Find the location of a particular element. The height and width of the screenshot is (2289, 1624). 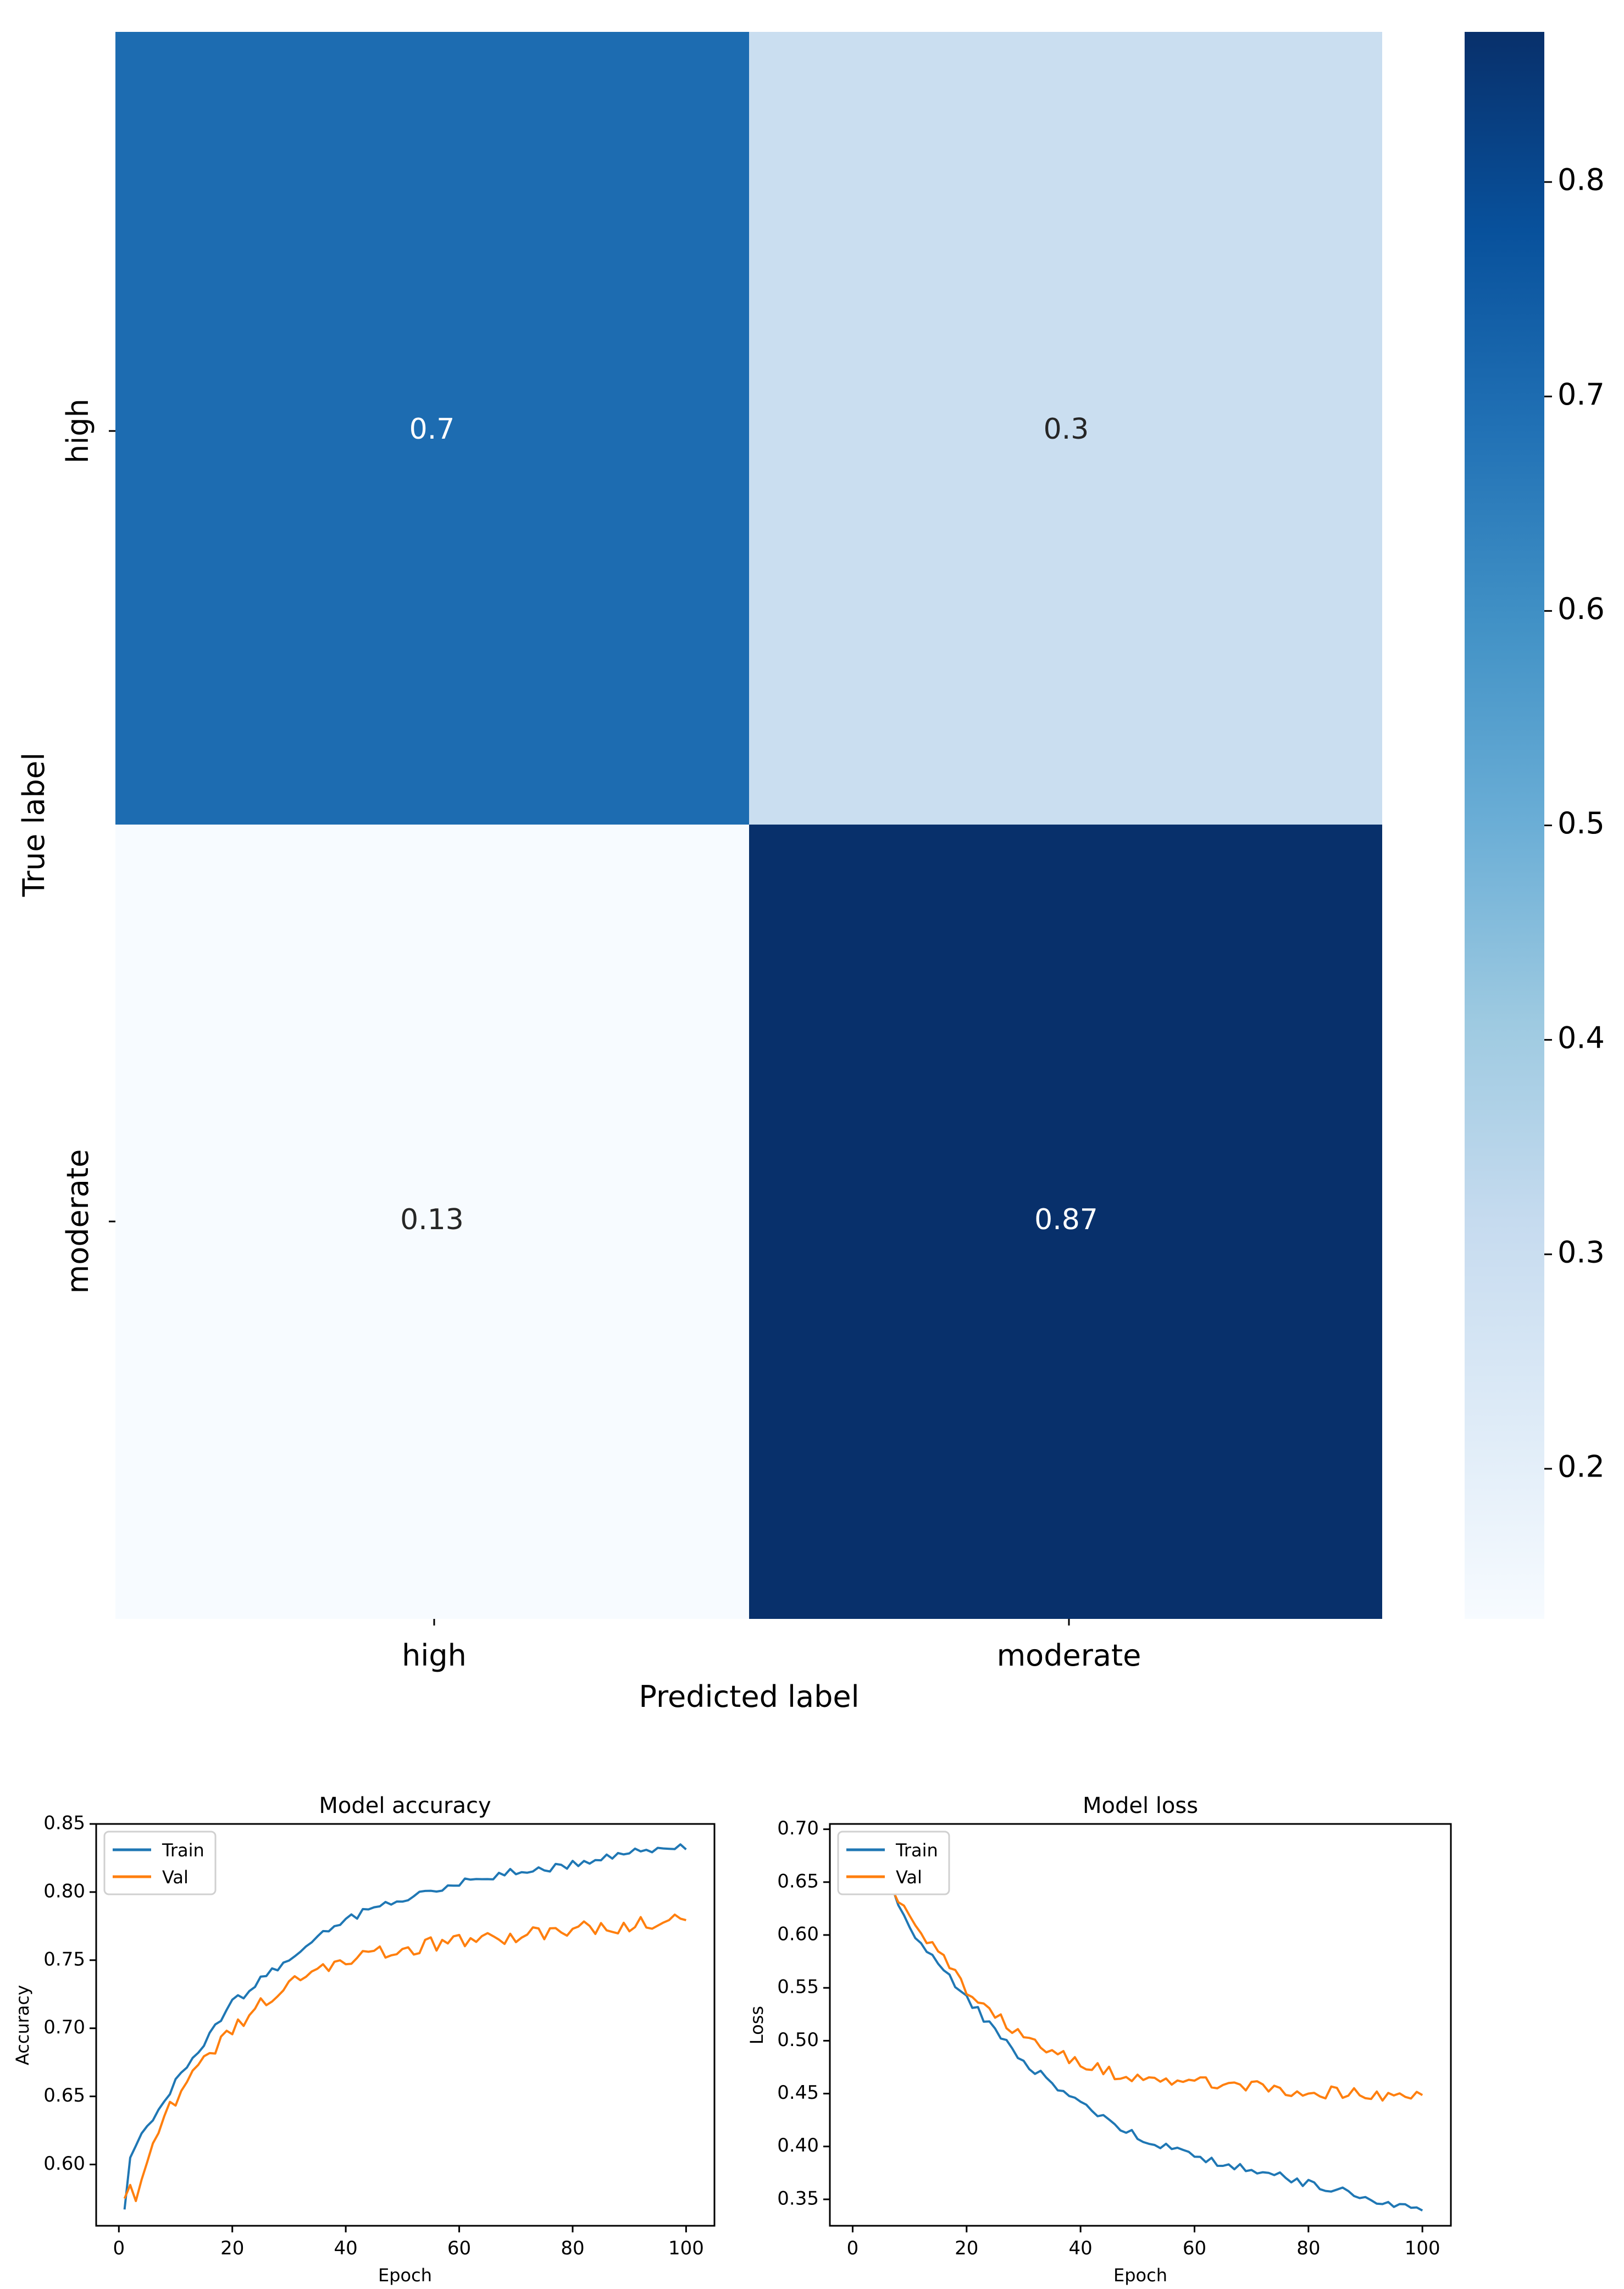

loss-x-label: Epoch is located at coordinates (1140, 2275).